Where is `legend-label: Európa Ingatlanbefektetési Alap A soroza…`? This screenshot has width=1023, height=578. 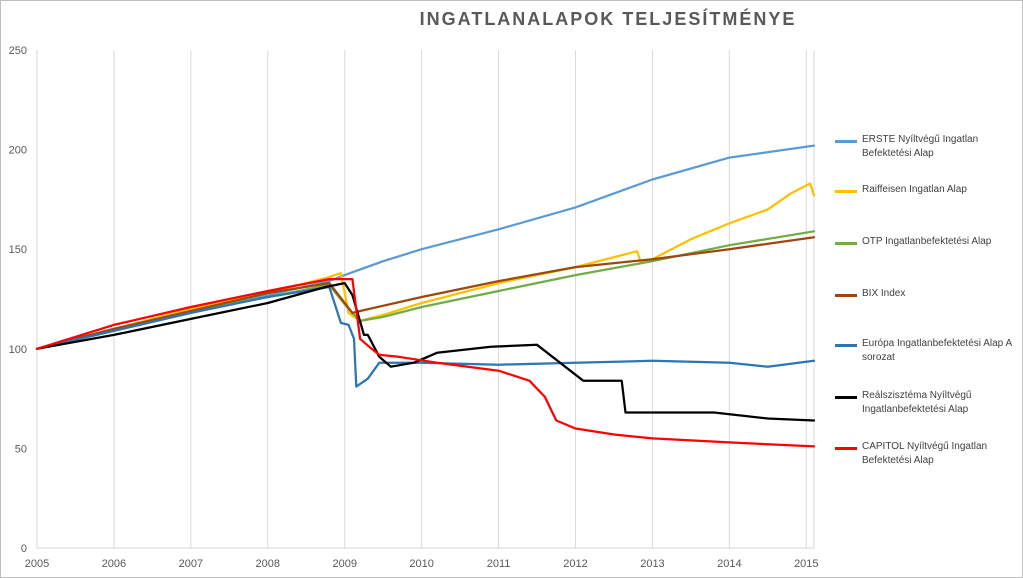 legend-label: Európa Ingatlanbefektetési Alap A soroza… is located at coordinates (937, 350).